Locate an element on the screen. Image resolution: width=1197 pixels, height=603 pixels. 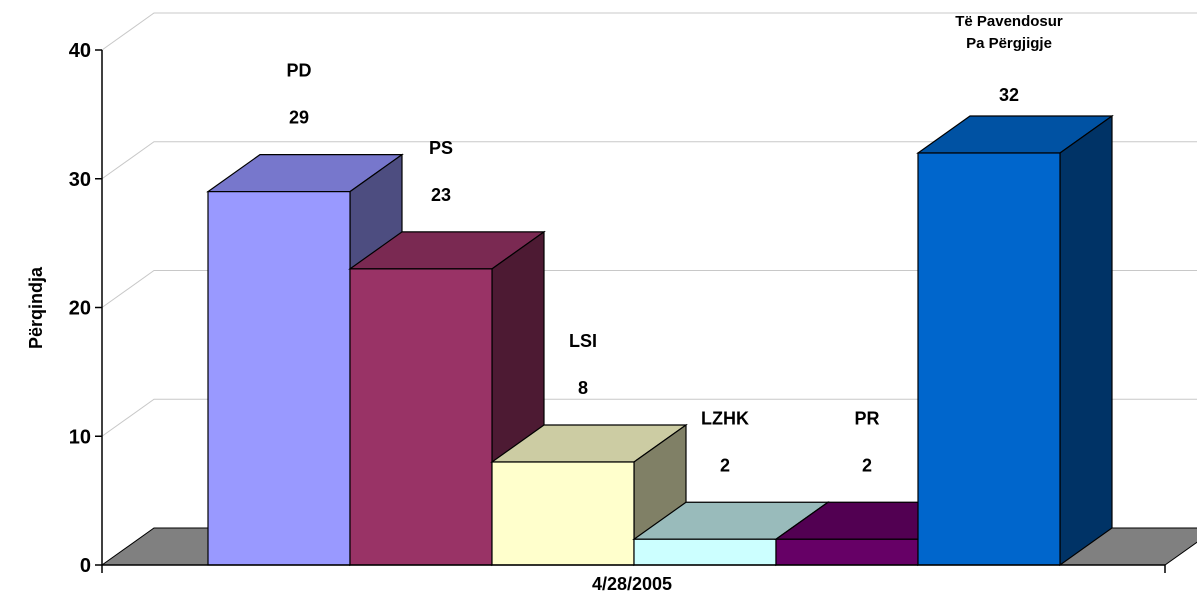
y-tick-label: 0 is located at coordinates (85, 566).